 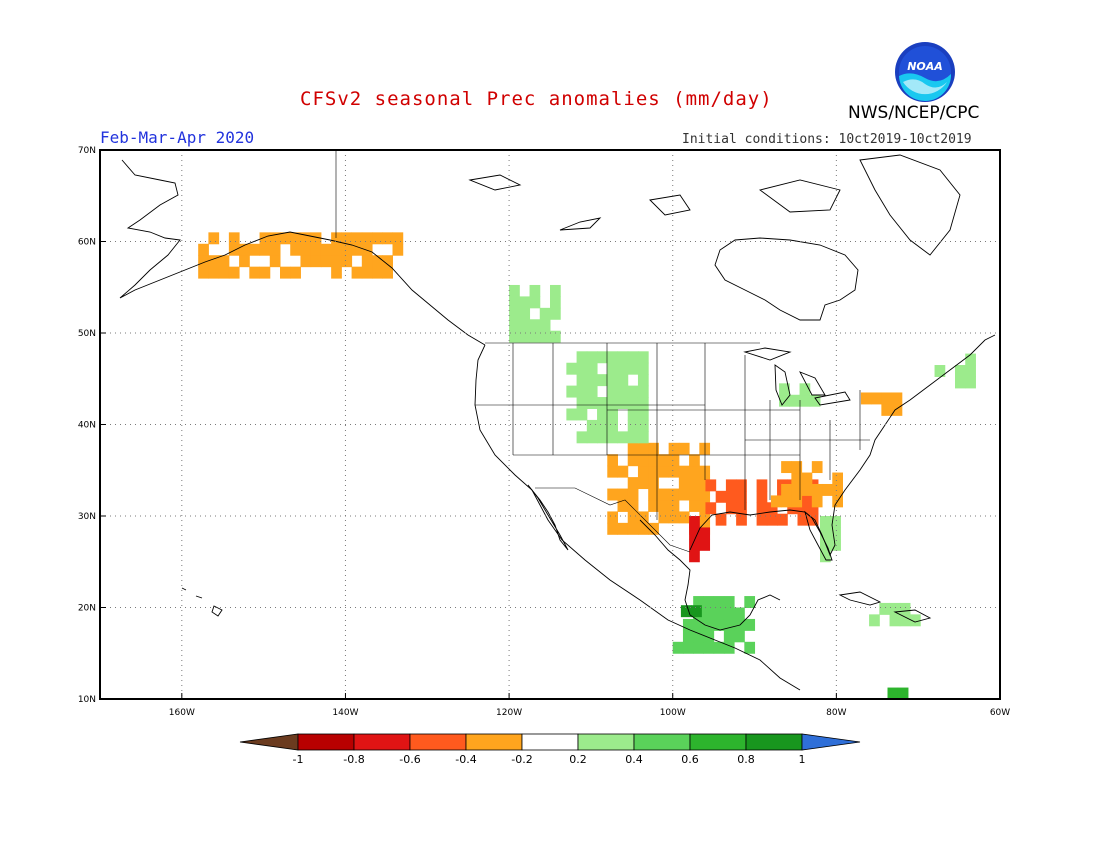 What do you see at coordinates (691, 611) in the screenshot?
I see `anomaly-mexico-strong-wet` at bounding box center [691, 611].